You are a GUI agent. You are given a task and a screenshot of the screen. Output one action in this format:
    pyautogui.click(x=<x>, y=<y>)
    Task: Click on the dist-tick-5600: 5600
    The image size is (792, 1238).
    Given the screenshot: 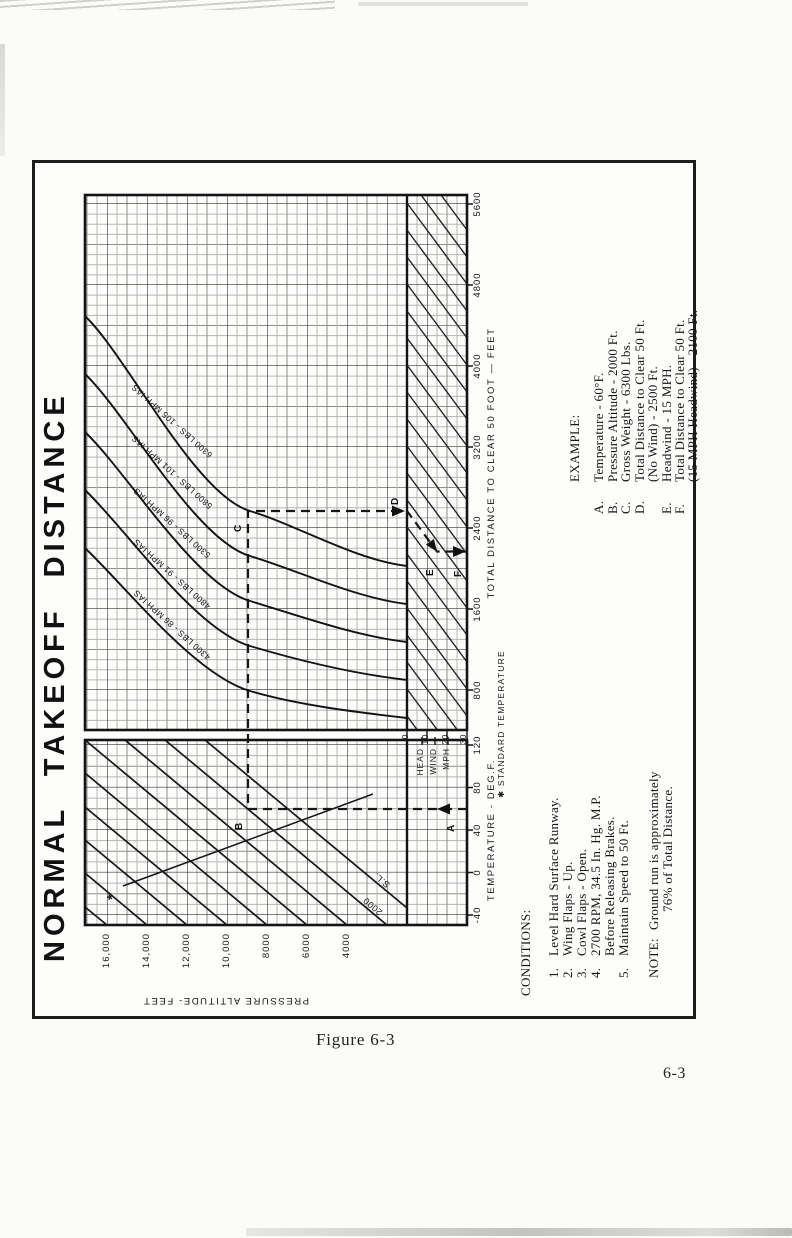 What is the action you would take?
    pyautogui.click(x=477, y=204)
    